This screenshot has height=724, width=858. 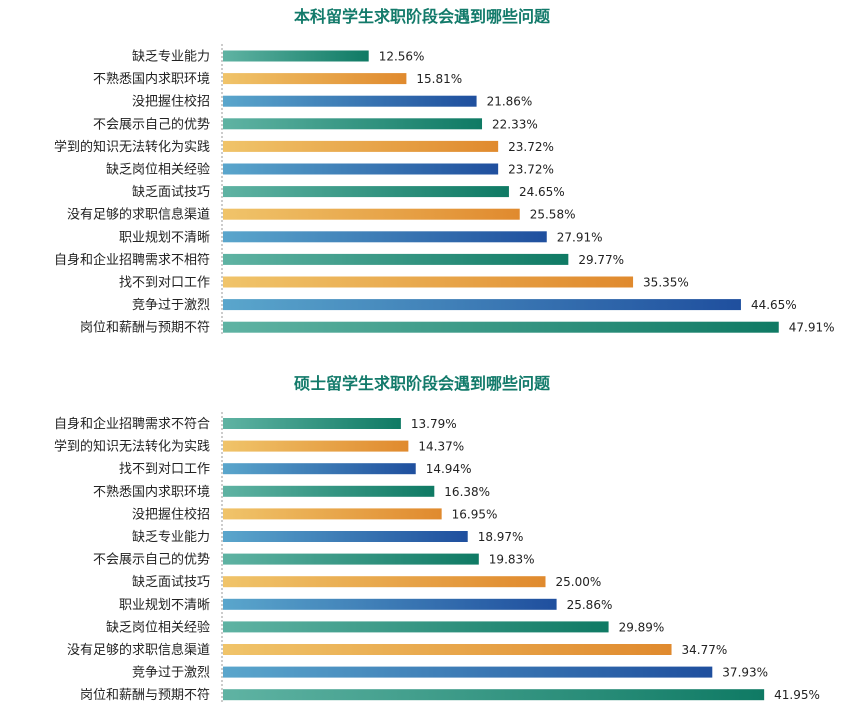 What do you see at coordinates (164, 283) in the screenshot?
I see `bachelor-category-label: 找不到对口工作` at bounding box center [164, 283].